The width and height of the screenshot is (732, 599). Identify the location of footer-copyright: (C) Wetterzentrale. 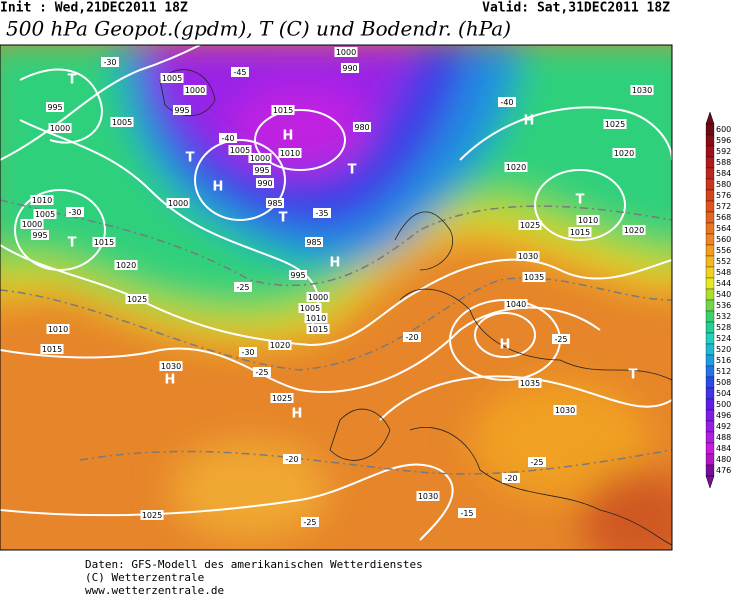
(144, 577).